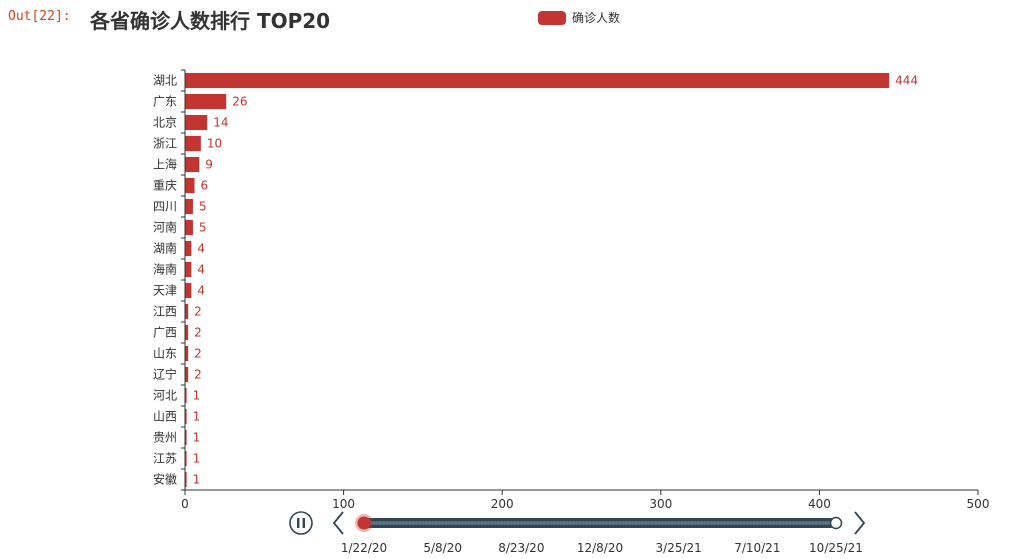 The width and height of the screenshot is (1030, 559). What do you see at coordinates (364, 548) in the screenshot?
I see `timeline-label: 1/22/20` at bounding box center [364, 548].